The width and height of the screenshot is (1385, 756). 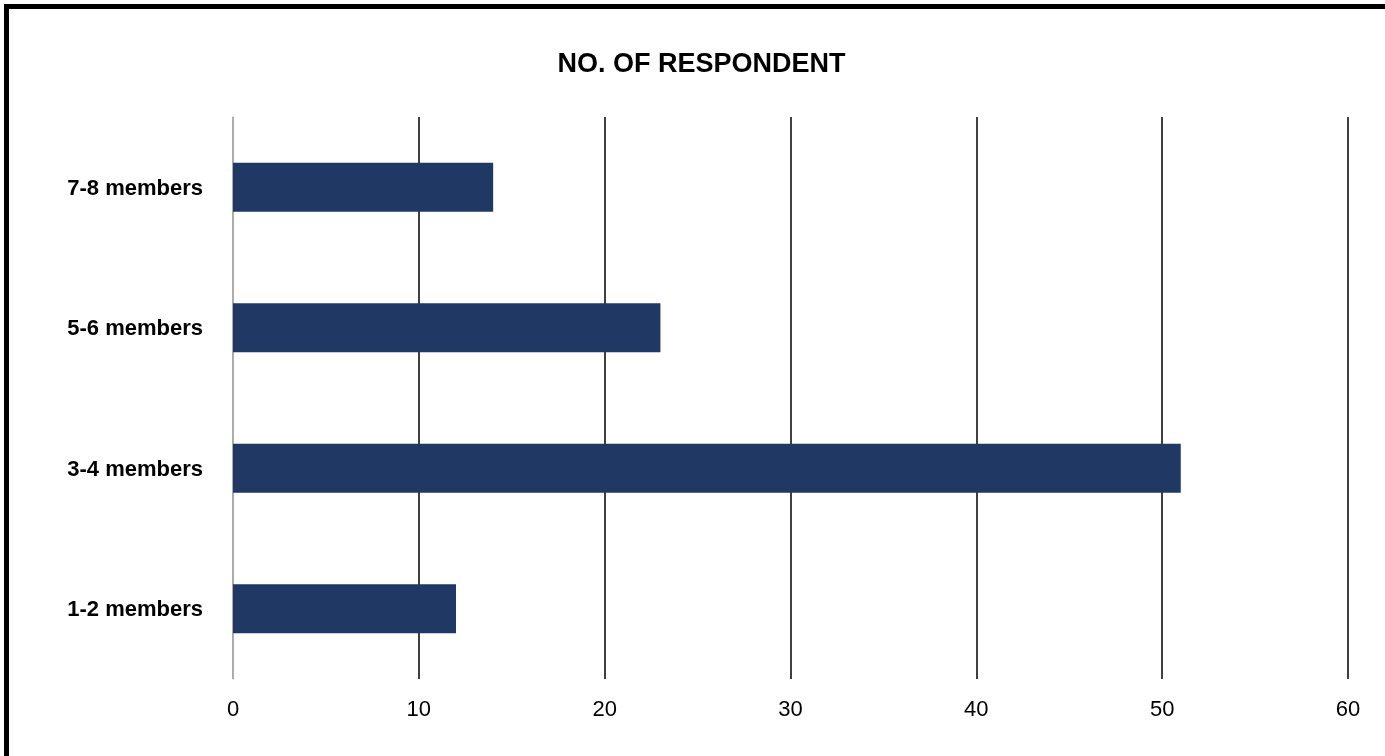 I want to click on x-tick-label: 20, so click(x=604, y=708).